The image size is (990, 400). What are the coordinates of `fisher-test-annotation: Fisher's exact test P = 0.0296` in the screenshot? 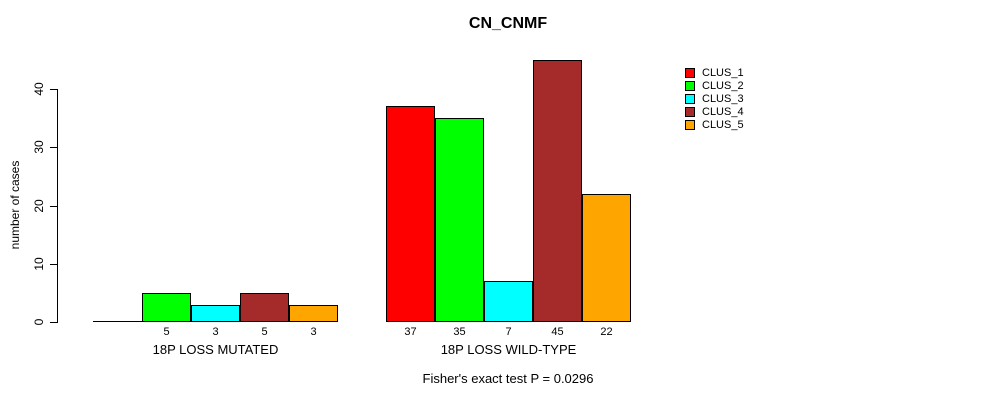 It's located at (508, 378).